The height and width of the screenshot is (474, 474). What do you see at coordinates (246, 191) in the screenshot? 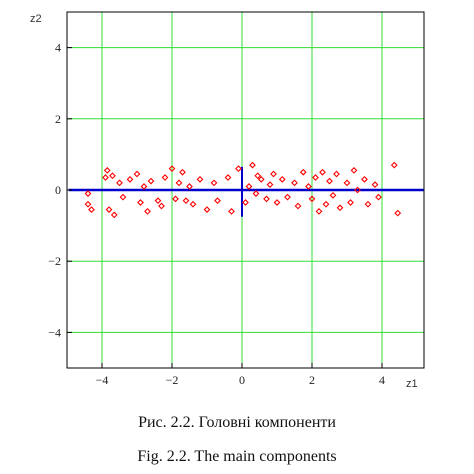
I see `axis-lines` at bounding box center [246, 191].